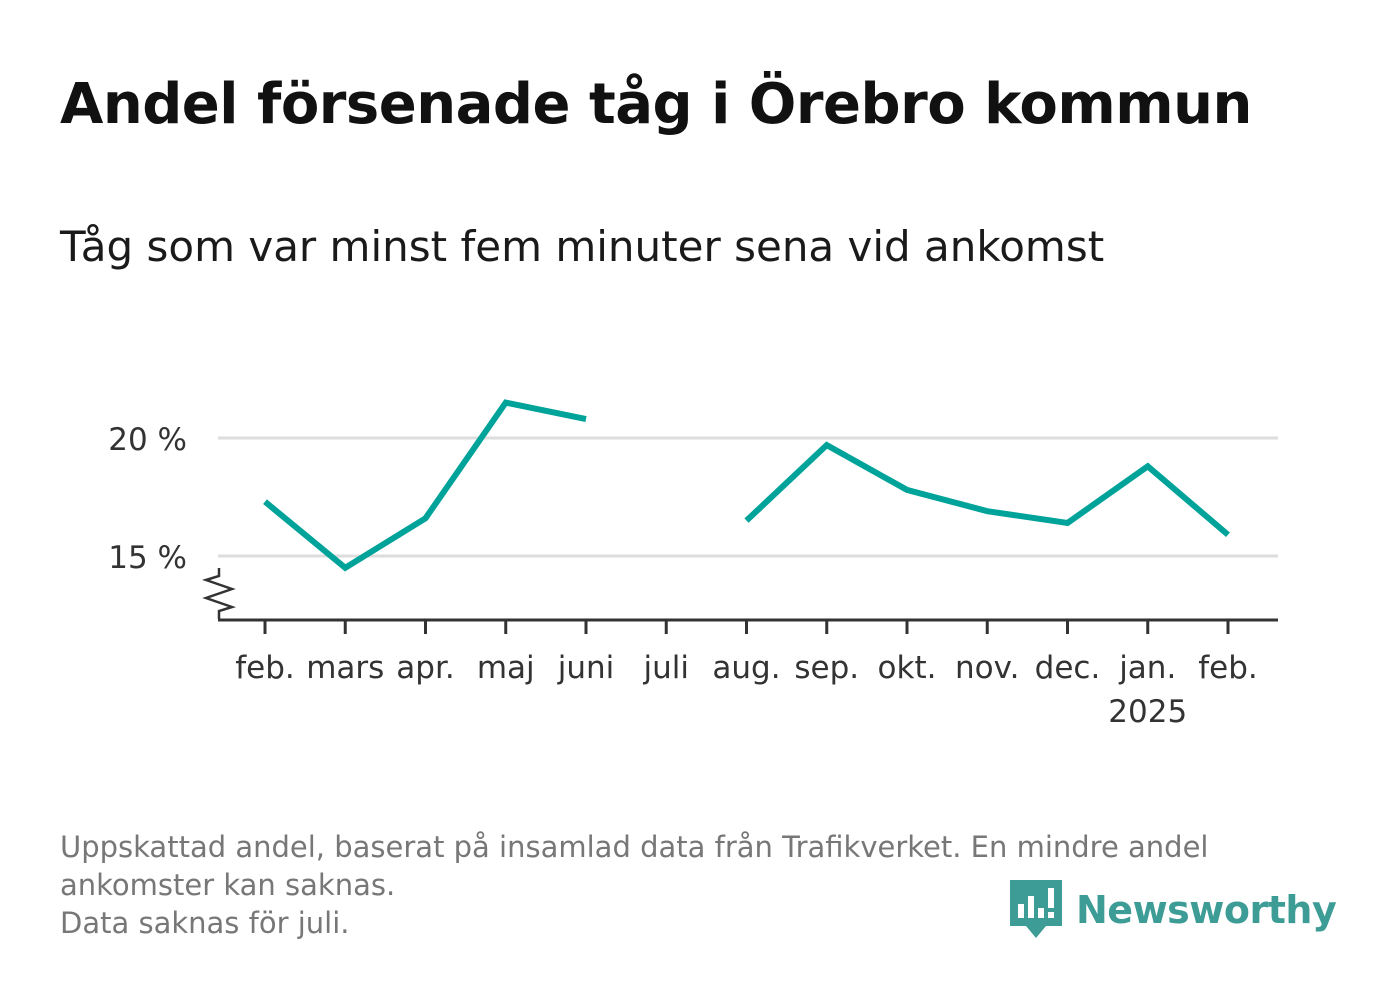  Describe the element at coordinates (147, 440) in the screenshot. I see `y-tick-label: 20 %` at that location.